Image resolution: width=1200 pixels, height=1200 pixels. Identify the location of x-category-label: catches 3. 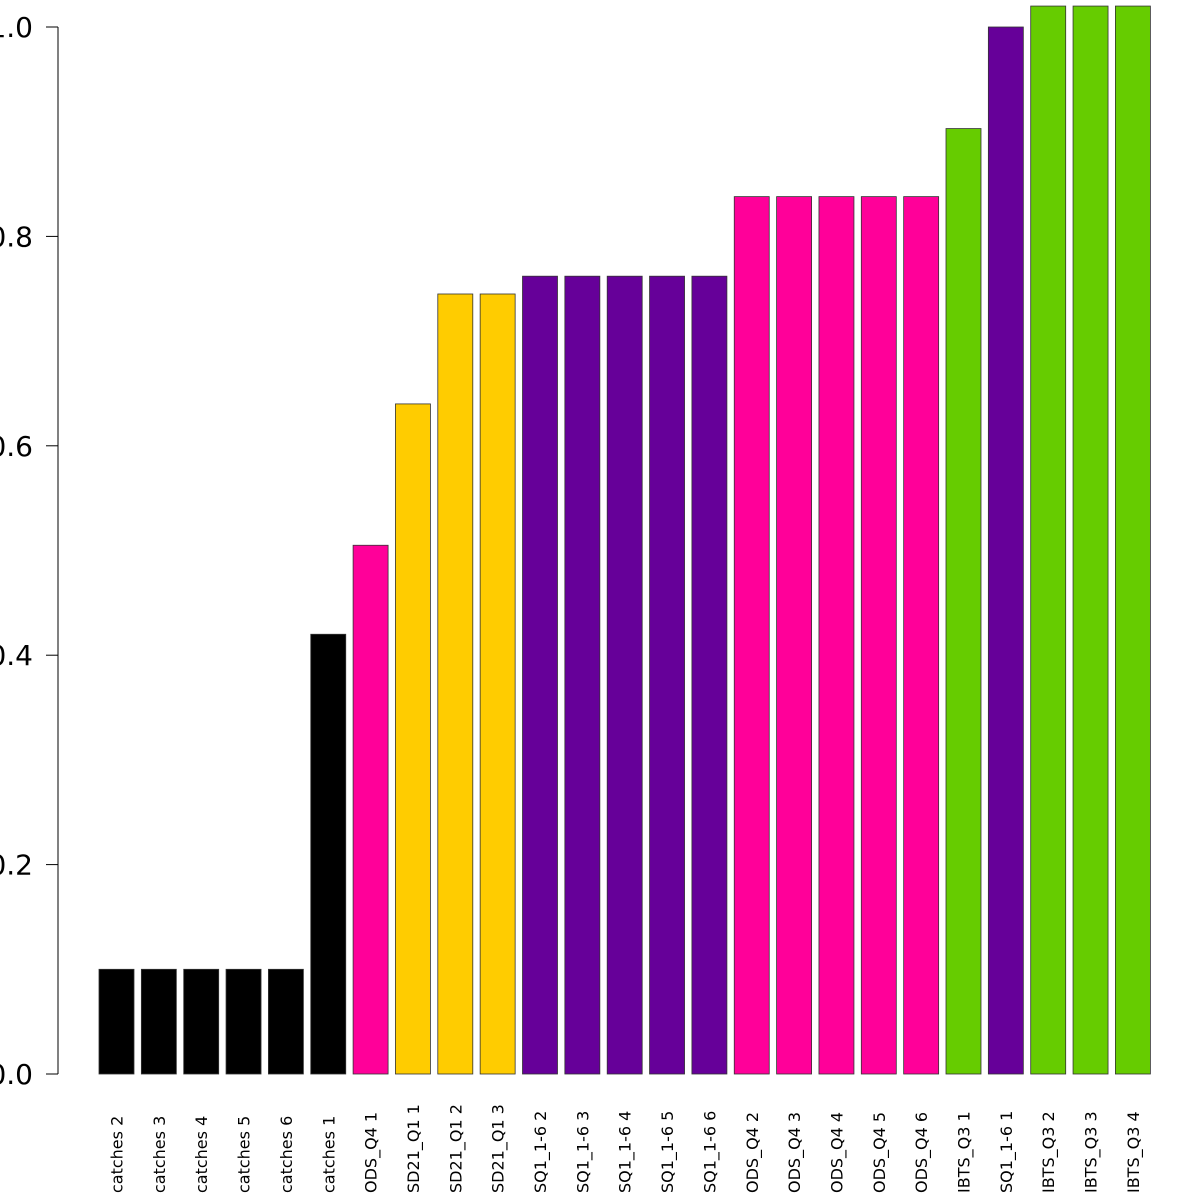
(159, 1154).